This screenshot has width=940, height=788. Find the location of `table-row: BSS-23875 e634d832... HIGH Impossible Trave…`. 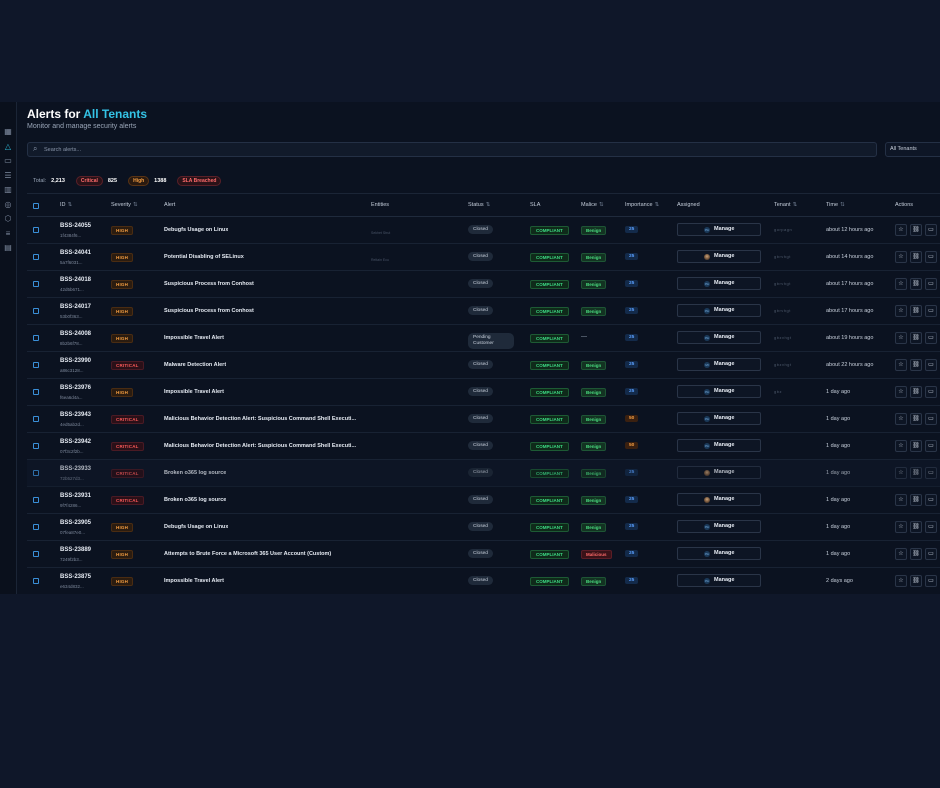

table-row: BSS-23875 e634d832... HIGH Impossible Trave… is located at coordinates (483, 581).